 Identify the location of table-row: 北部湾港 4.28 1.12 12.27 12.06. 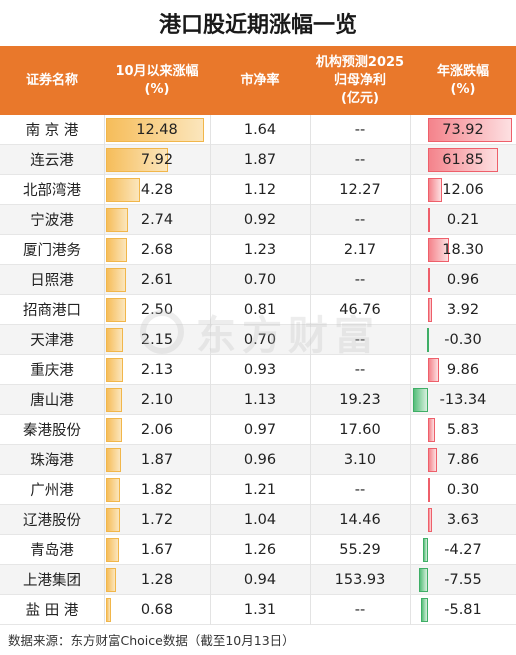
(258, 190).